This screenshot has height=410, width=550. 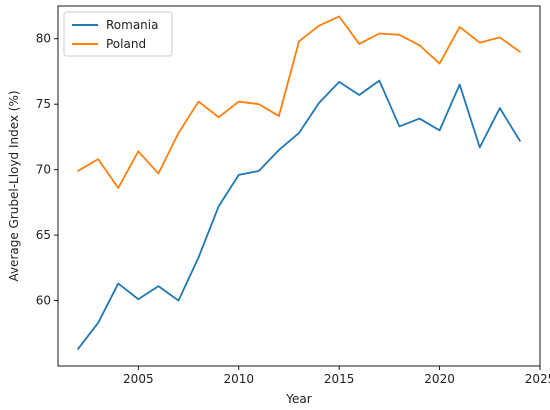 I want to click on x-axis-ticks: 2005 2010 2015 2020 2025, so click(x=336, y=376).